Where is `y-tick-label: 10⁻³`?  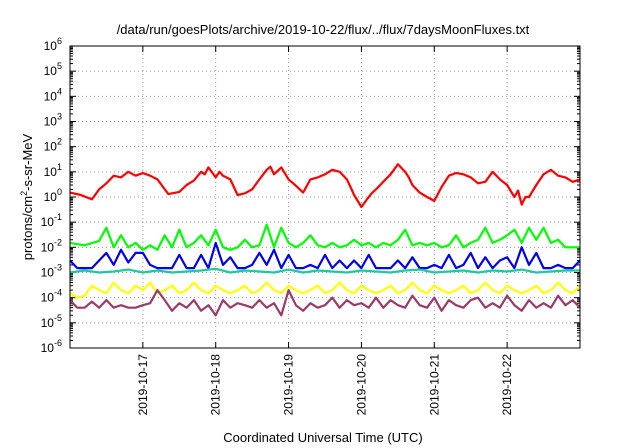
y-tick-label: 10⁻³ is located at coordinates (51, 271).